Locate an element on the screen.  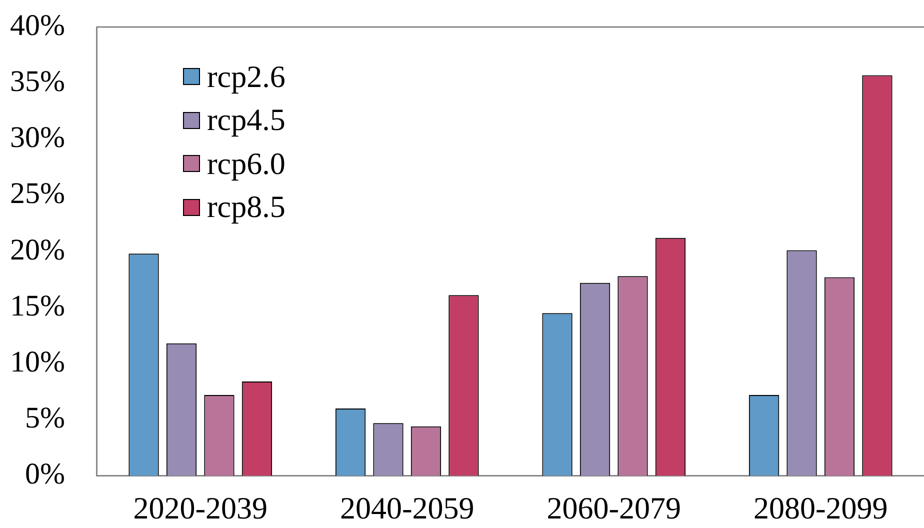
x-tick-label: 2040-2059 is located at coordinates (407, 508).